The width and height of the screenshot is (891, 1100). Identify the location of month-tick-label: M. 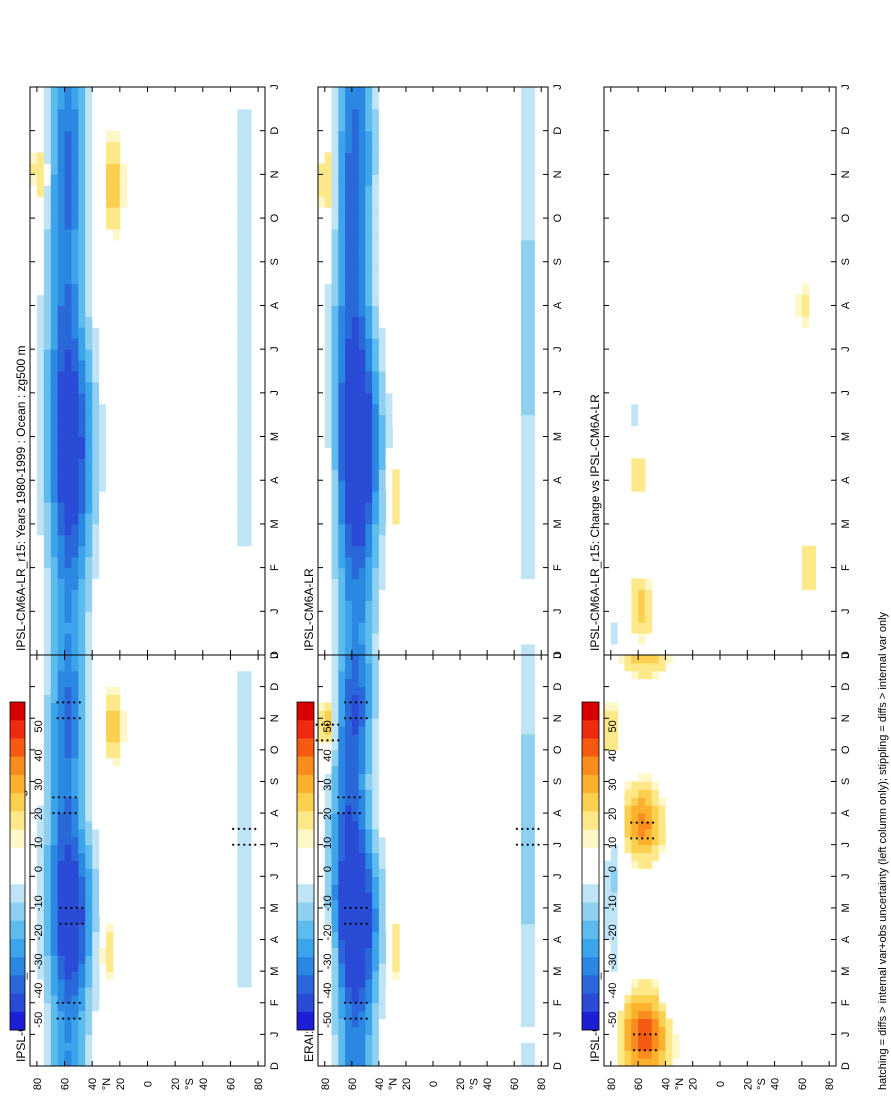
(275, 436).